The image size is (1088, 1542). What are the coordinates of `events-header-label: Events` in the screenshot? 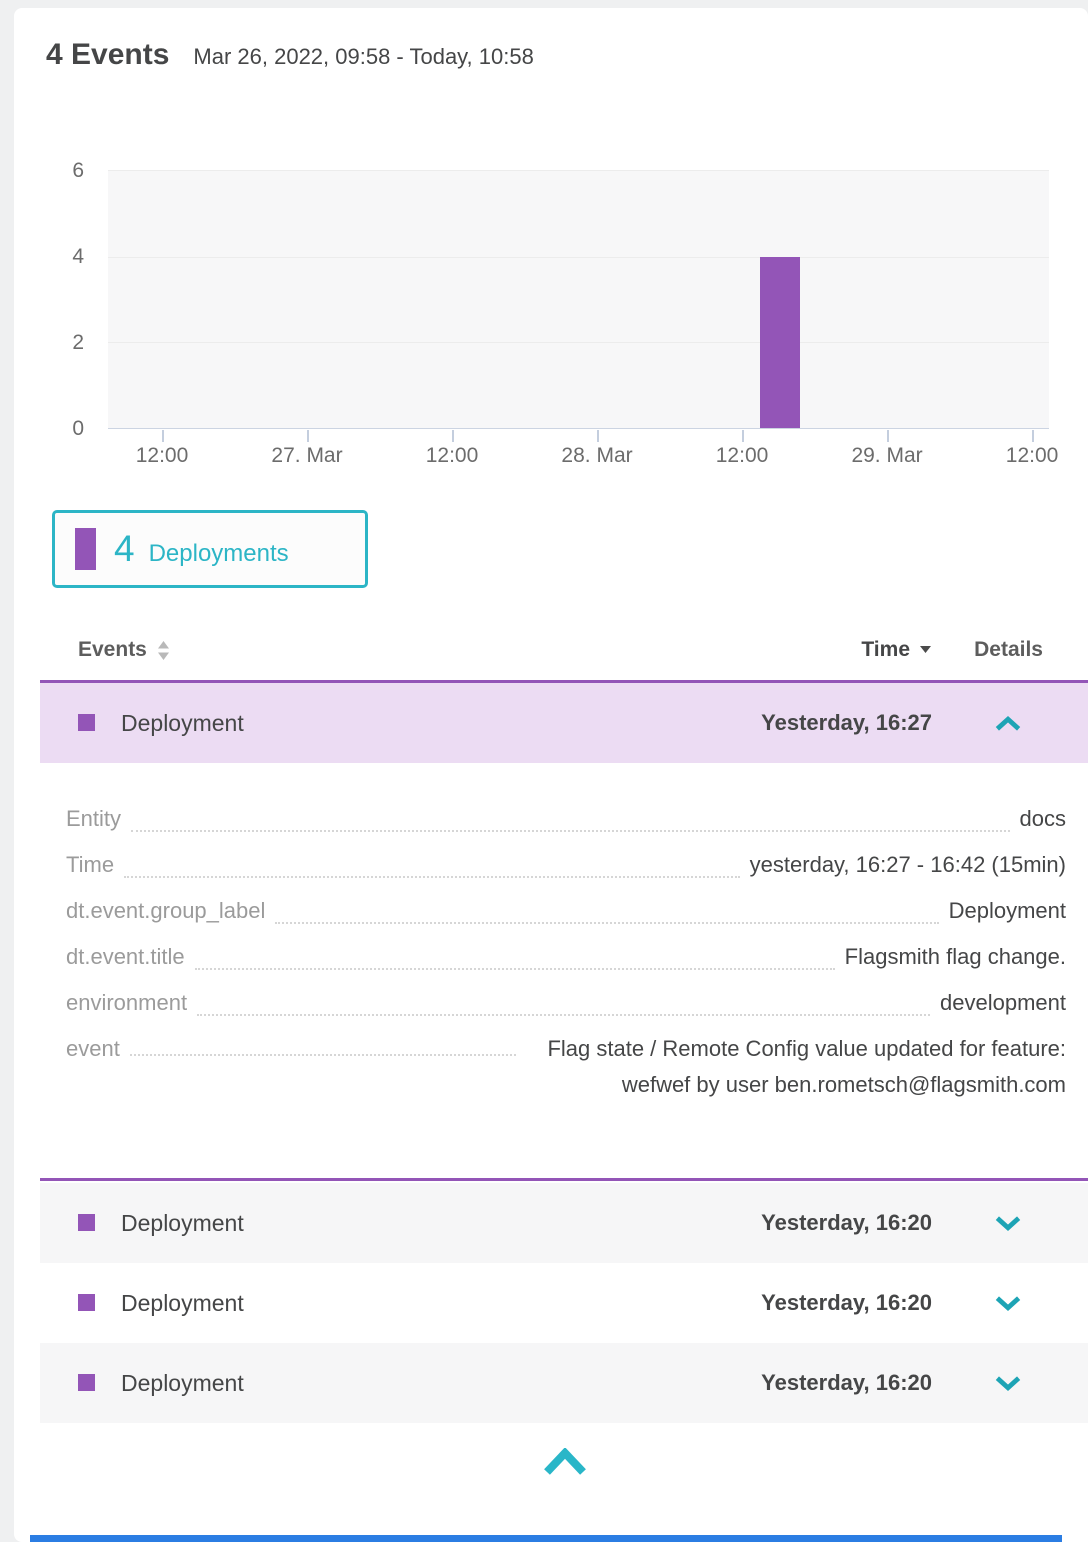 It's located at (112, 649).